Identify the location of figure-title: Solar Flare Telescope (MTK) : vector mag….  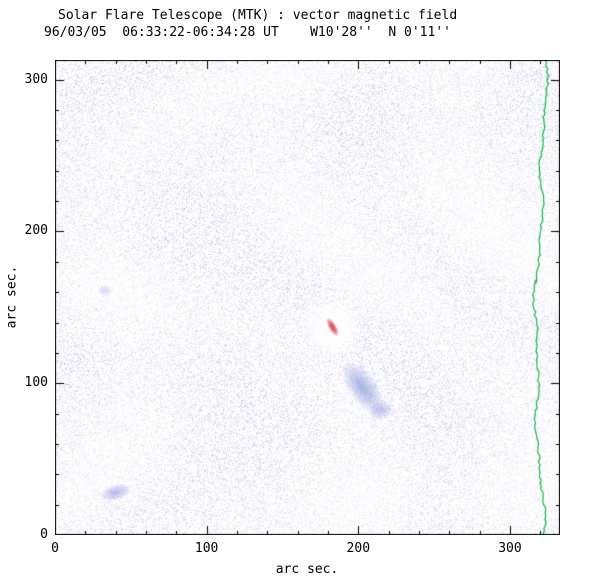
(258, 15).